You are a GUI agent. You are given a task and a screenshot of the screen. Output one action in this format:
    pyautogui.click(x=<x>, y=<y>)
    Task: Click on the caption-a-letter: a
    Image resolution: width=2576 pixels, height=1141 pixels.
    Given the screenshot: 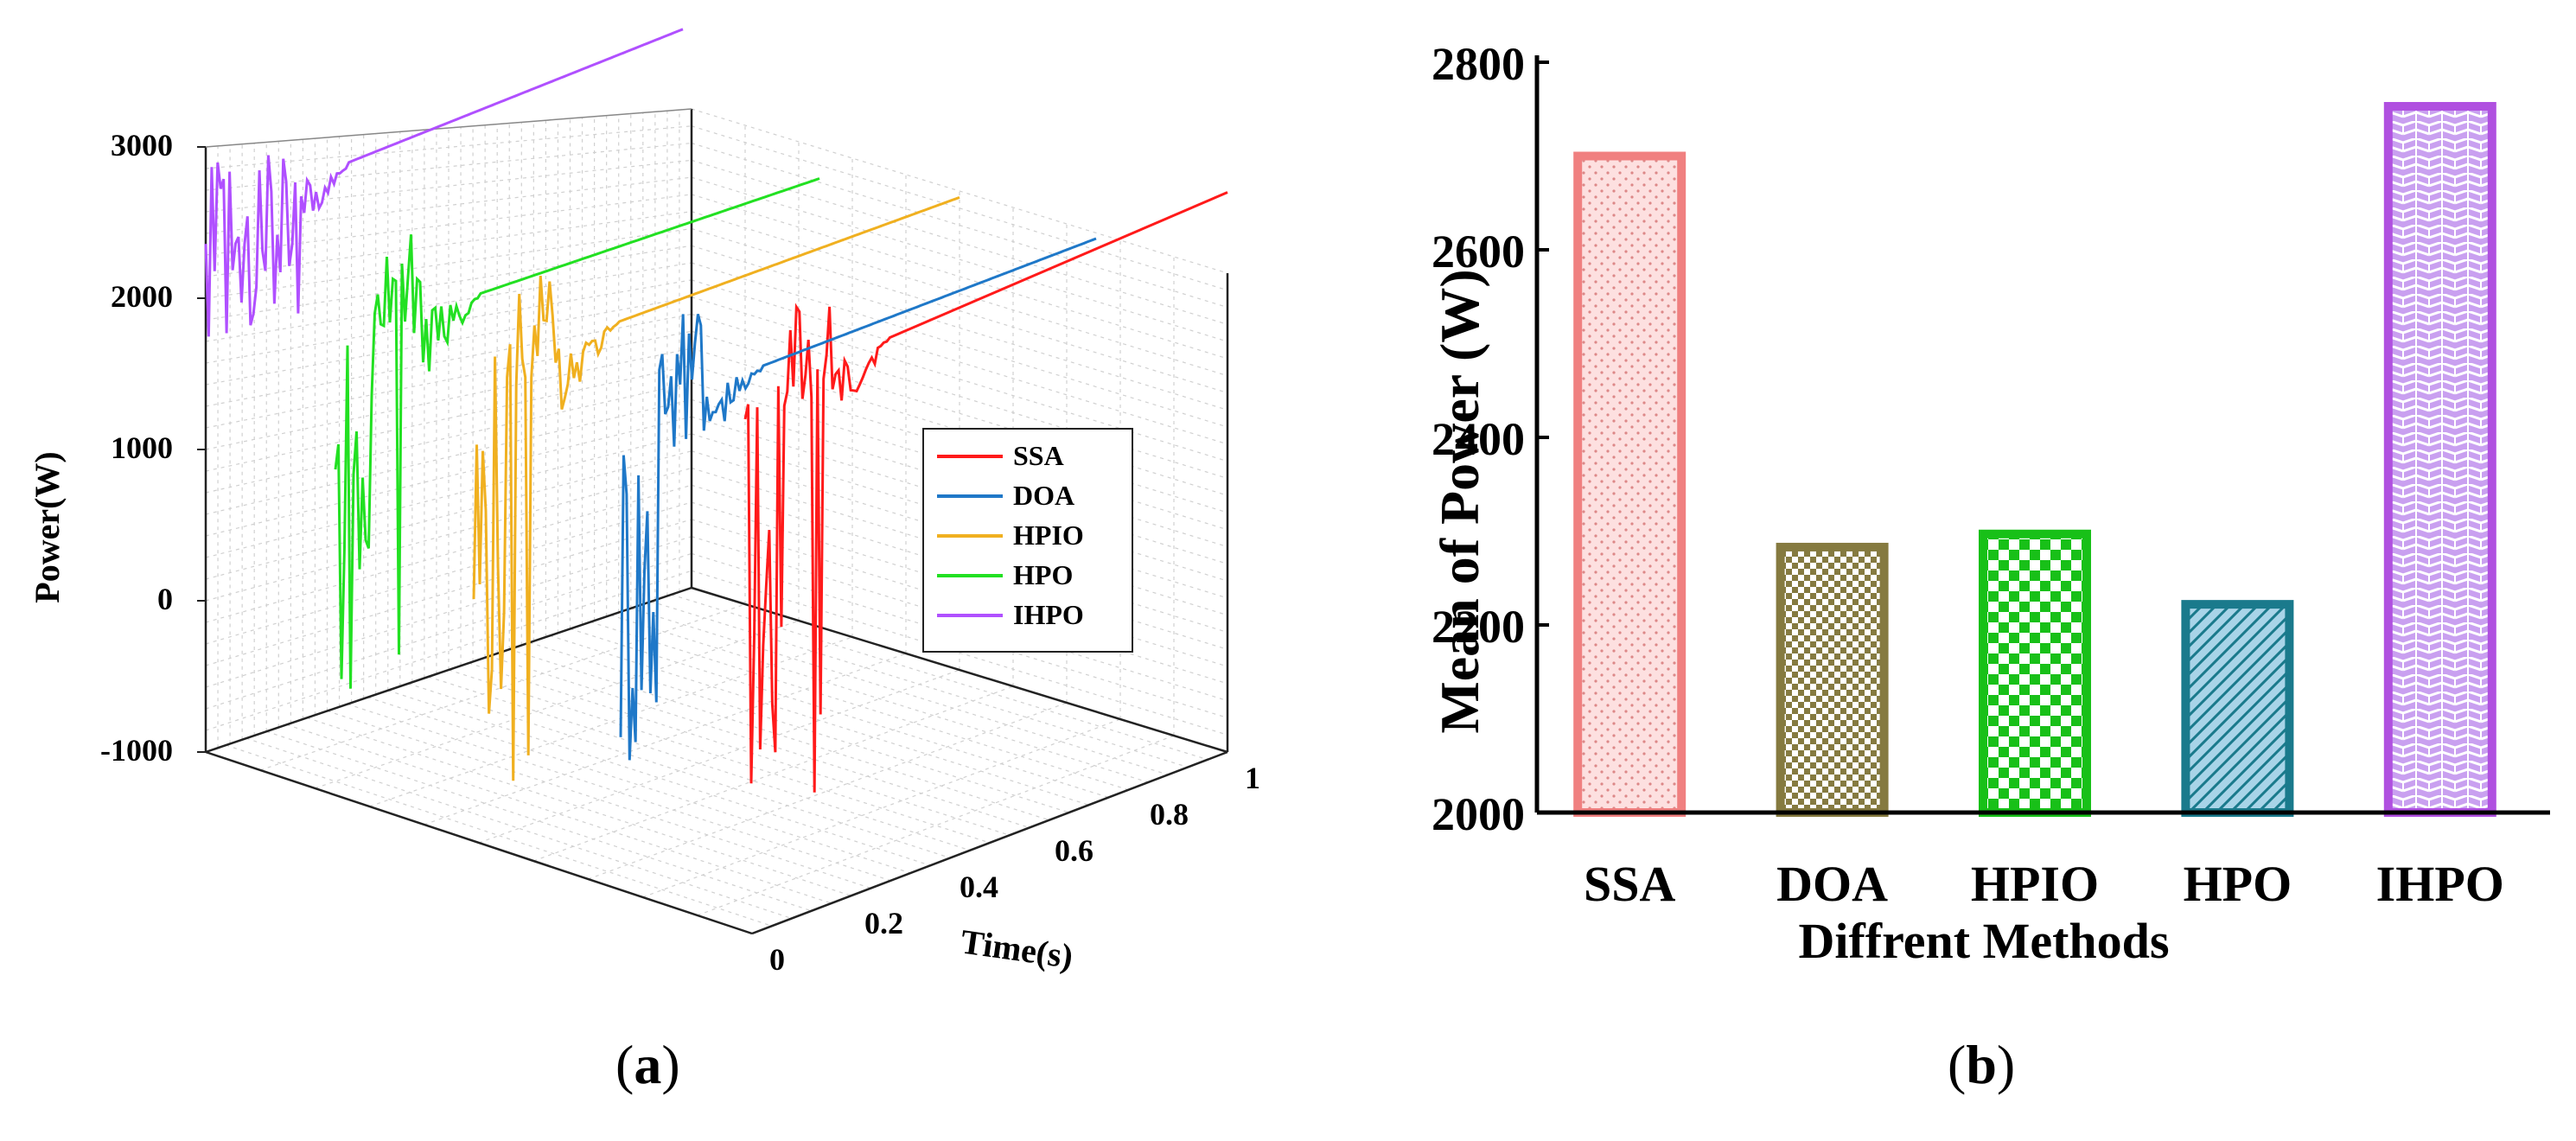 What is the action you would take?
    pyautogui.click(x=648, y=1064)
    